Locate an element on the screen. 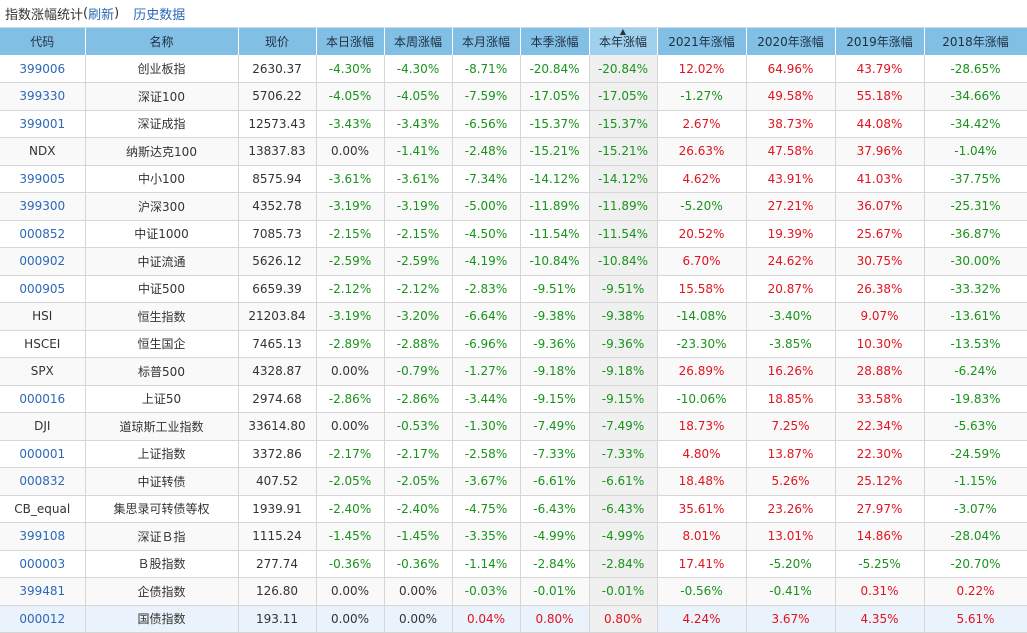  change-cell: 49.58% is located at coordinates (791, 96).